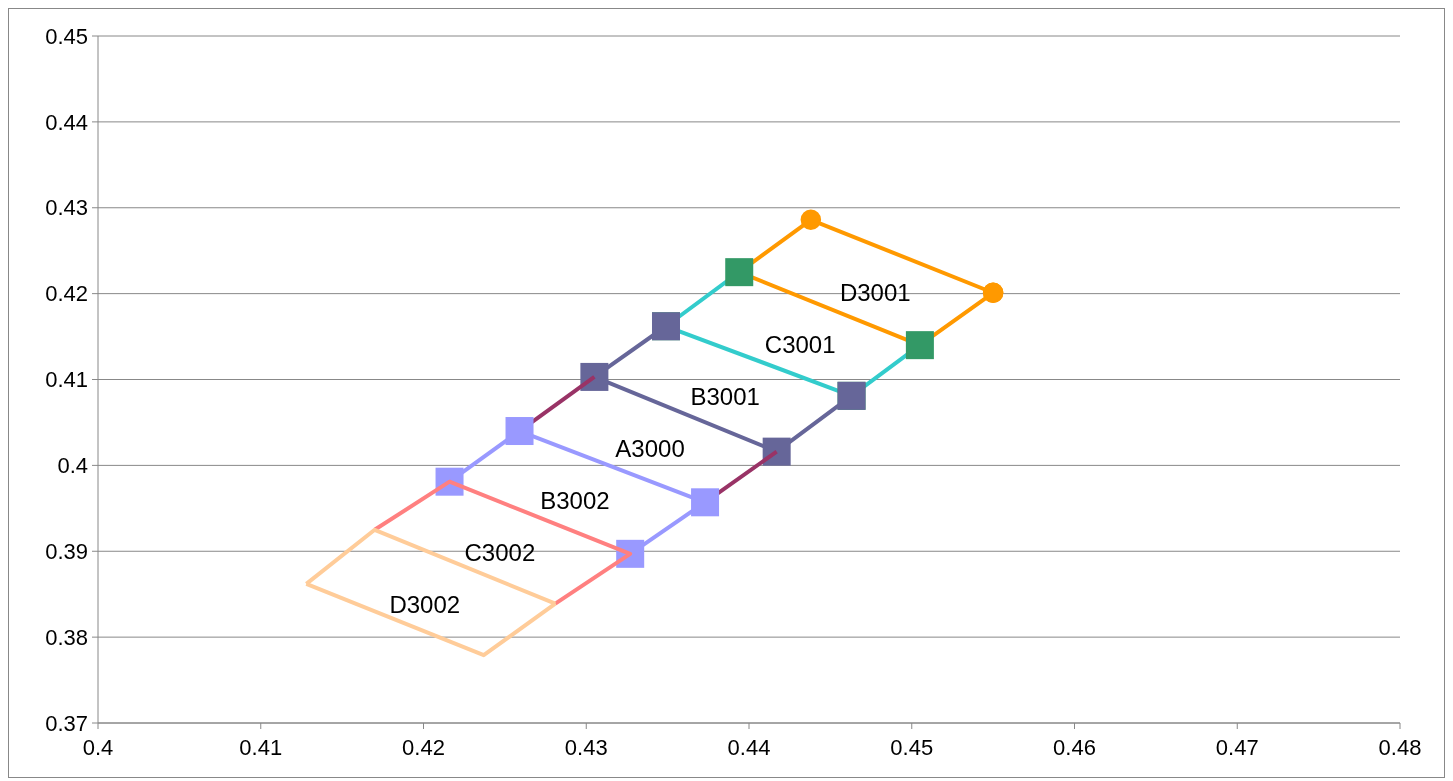  Describe the element at coordinates (749, 747) in the screenshot. I see `x-tick-label: 0.44` at that location.